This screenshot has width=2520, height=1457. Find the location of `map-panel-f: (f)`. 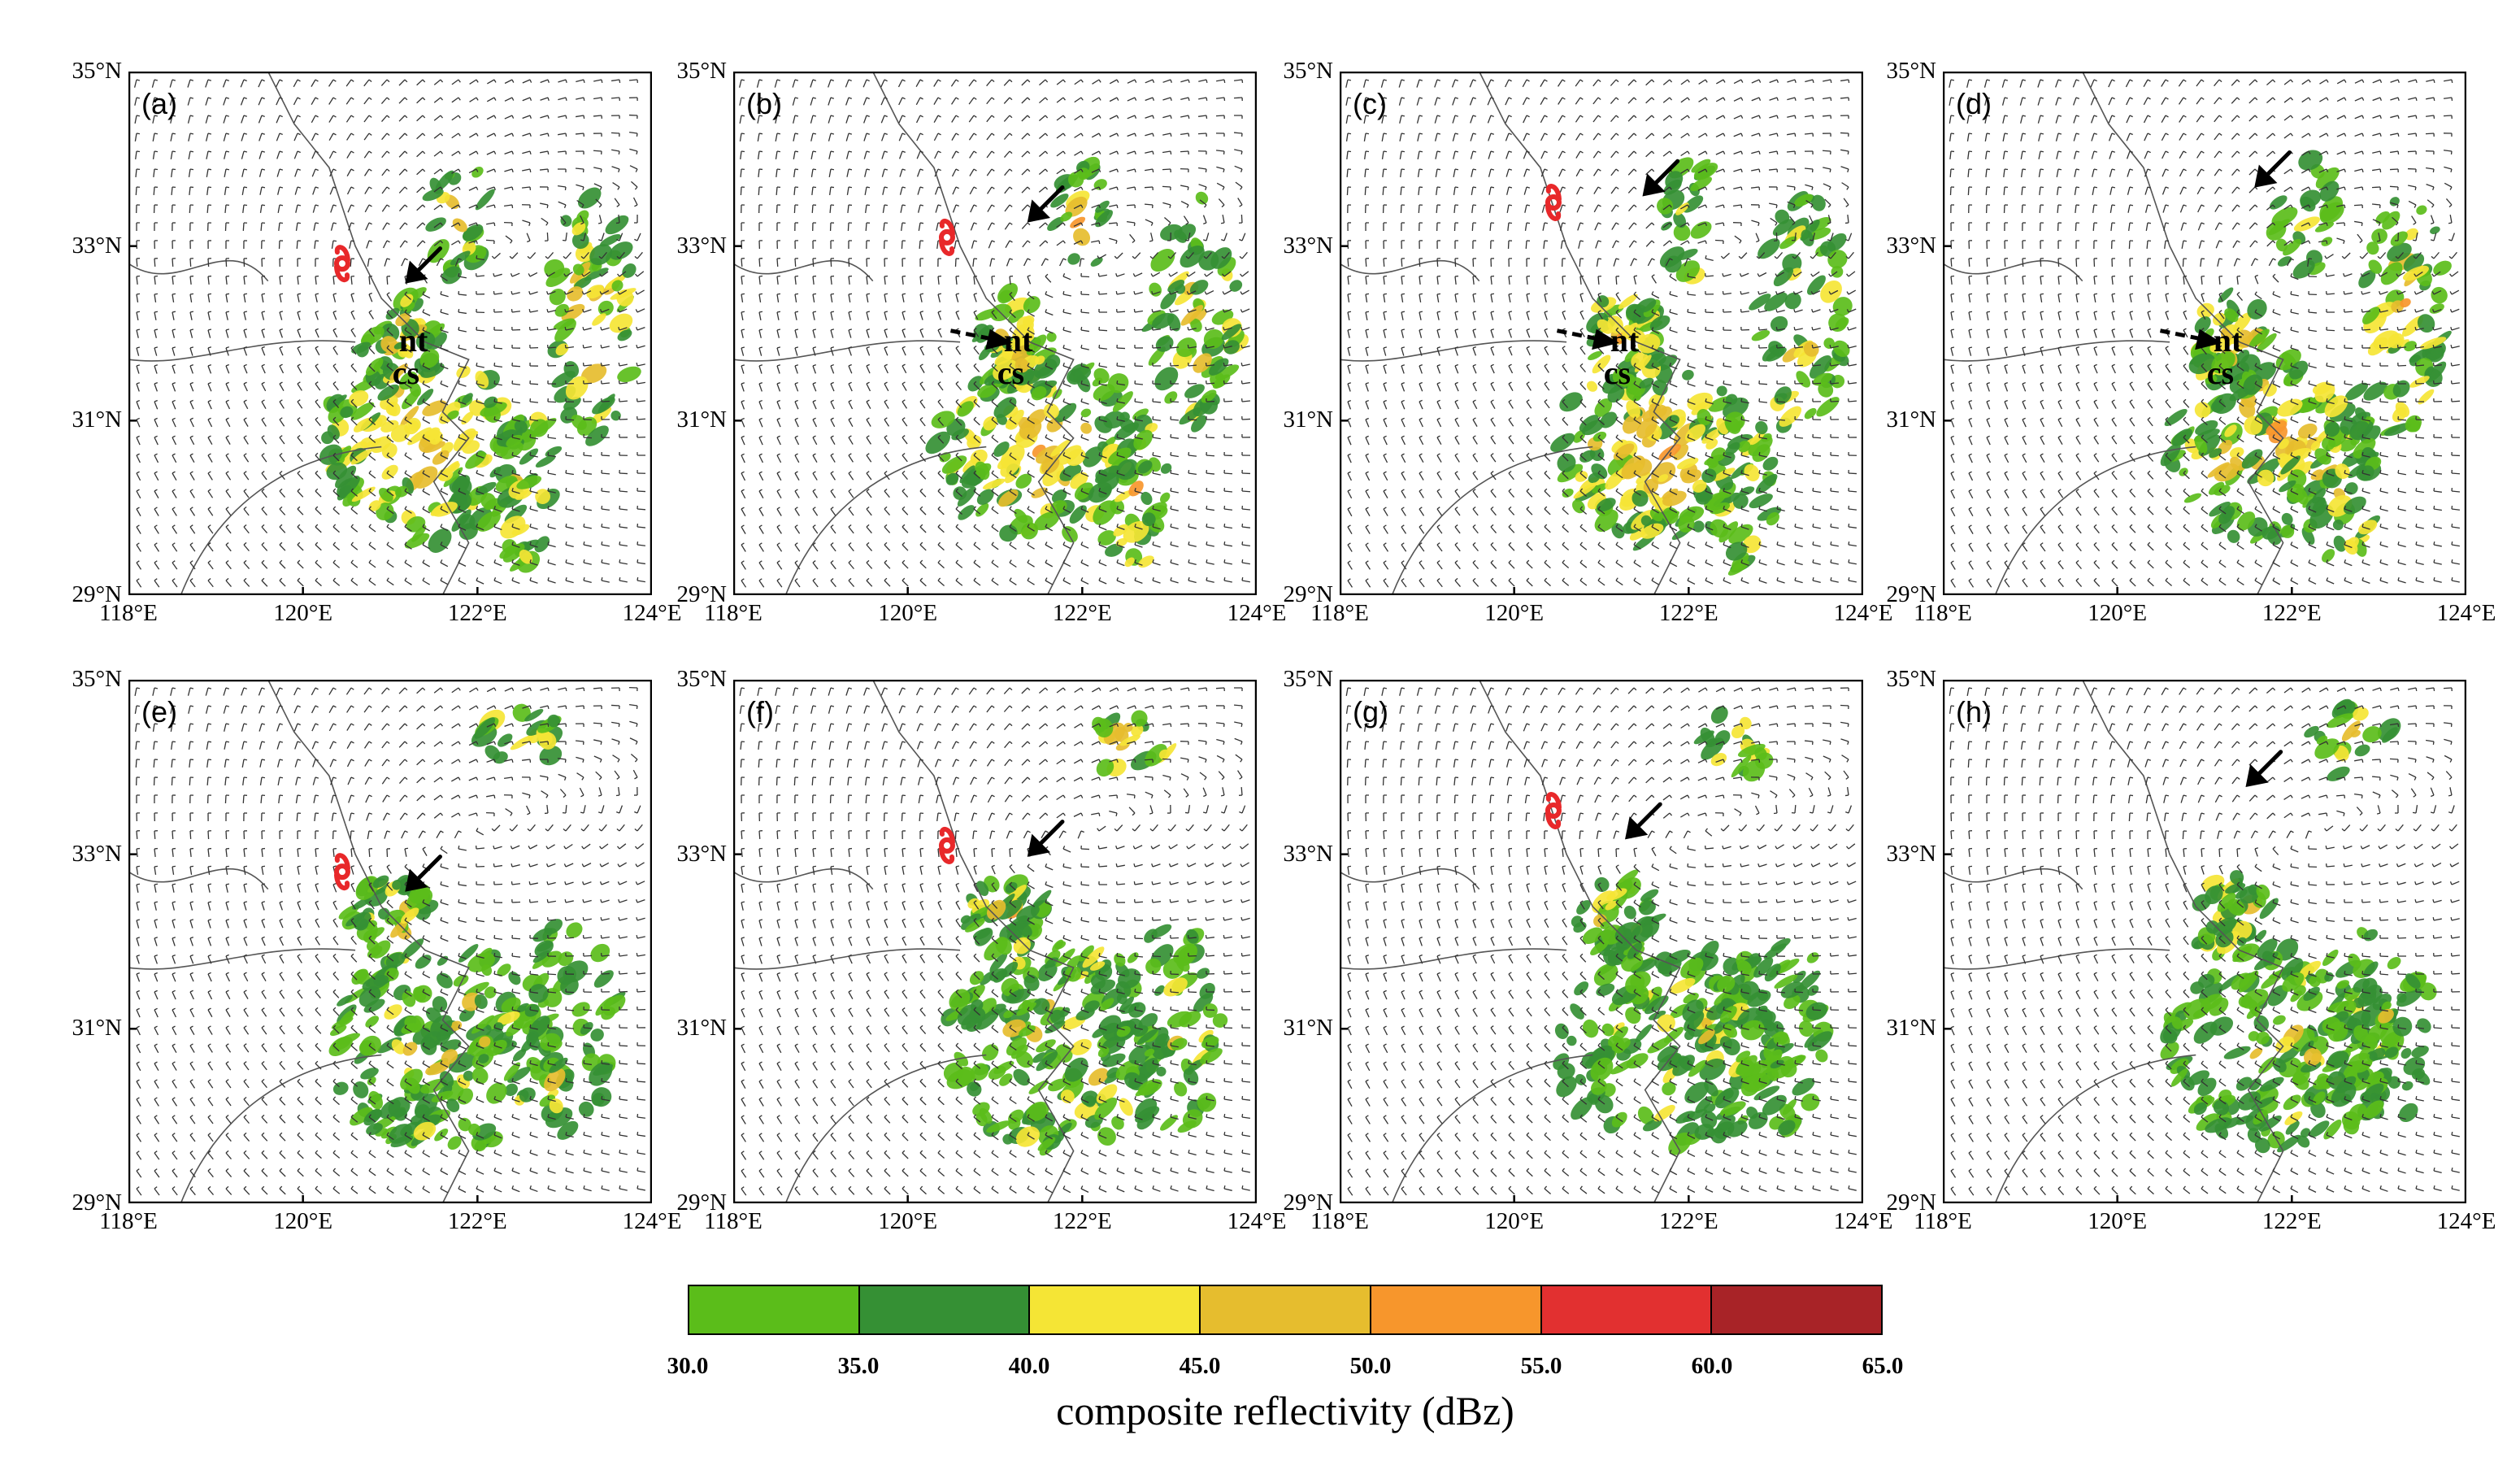

map-panel-f: (f) is located at coordinates (995, 942).